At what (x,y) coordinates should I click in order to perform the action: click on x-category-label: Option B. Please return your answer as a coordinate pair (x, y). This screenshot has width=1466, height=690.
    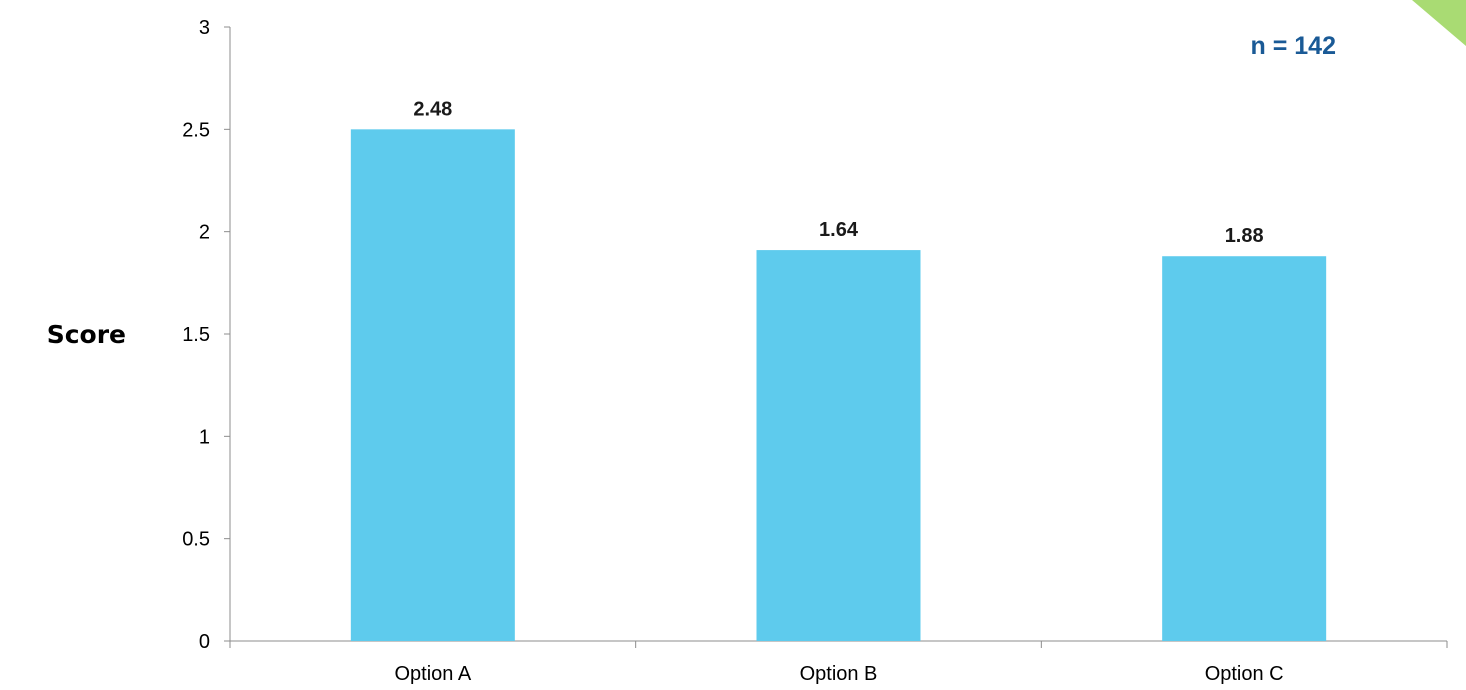
    Looking at the image, I should click on (839, 674).